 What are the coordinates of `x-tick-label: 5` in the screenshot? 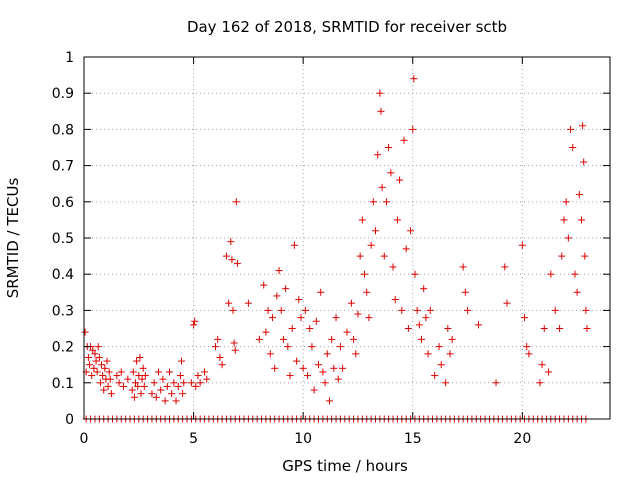 It's located at (193, 439).